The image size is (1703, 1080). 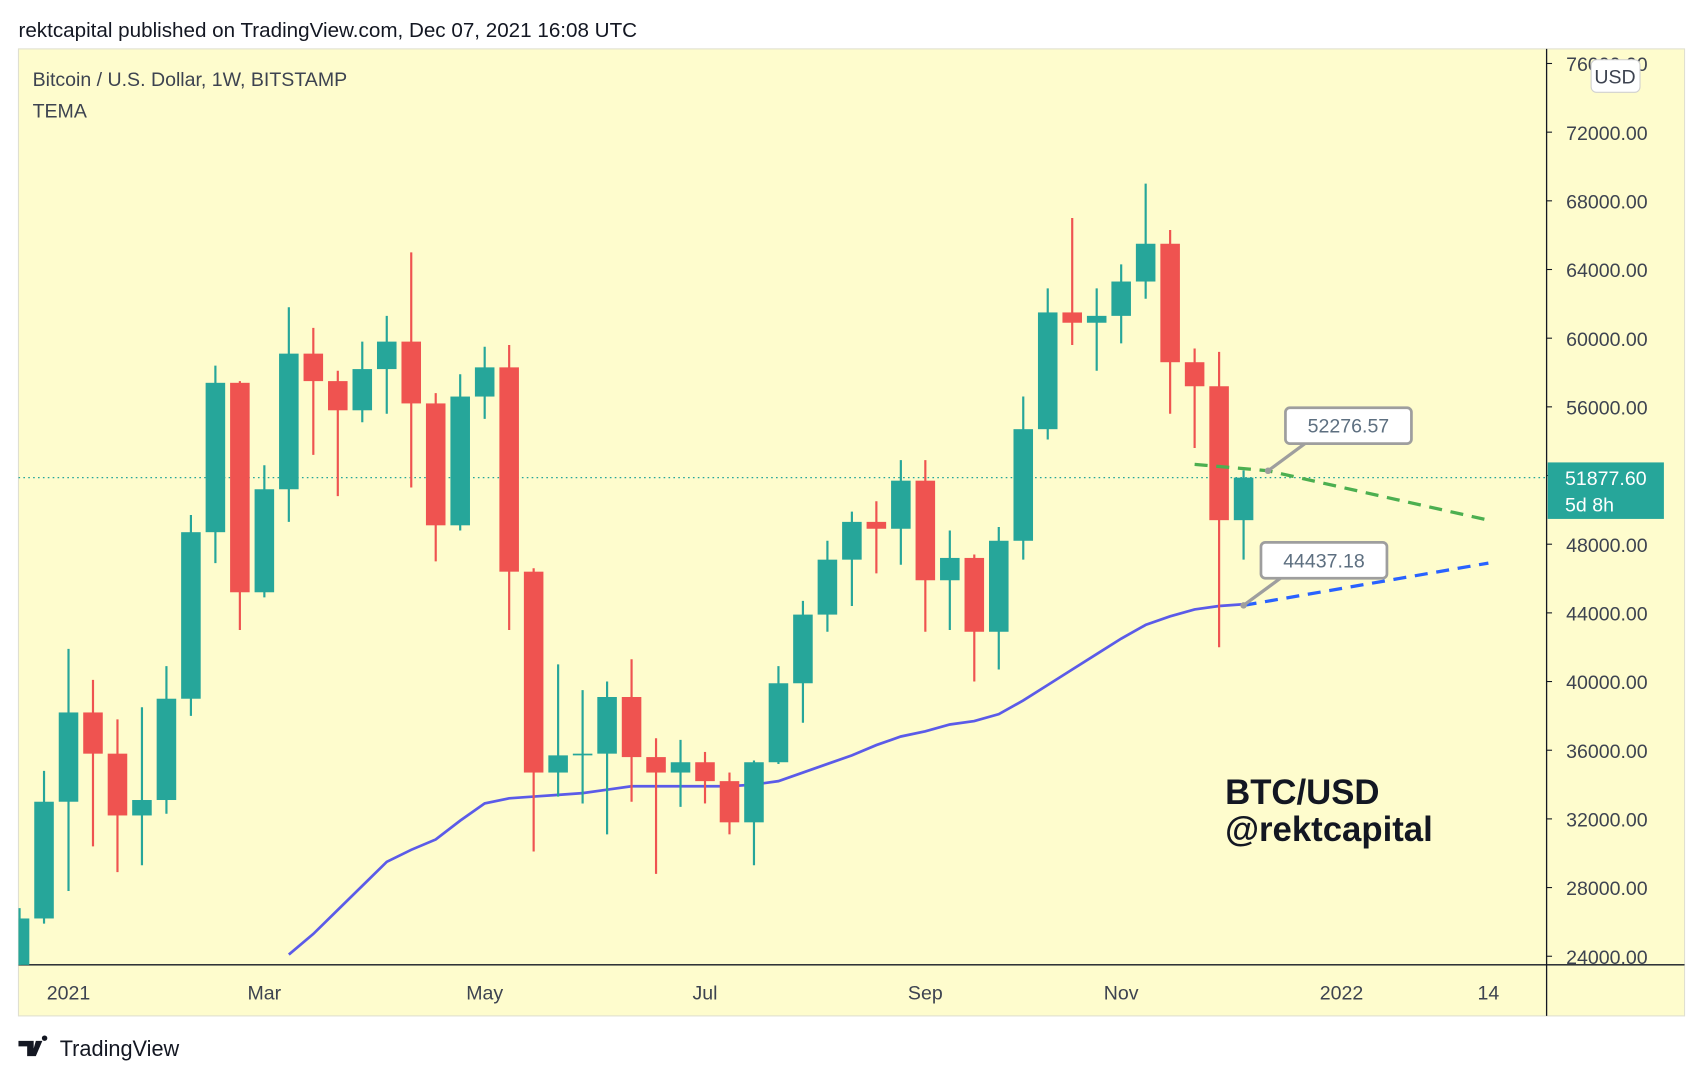 I want to click on callout-label: 52276.57, so click(x=1349, y=427).